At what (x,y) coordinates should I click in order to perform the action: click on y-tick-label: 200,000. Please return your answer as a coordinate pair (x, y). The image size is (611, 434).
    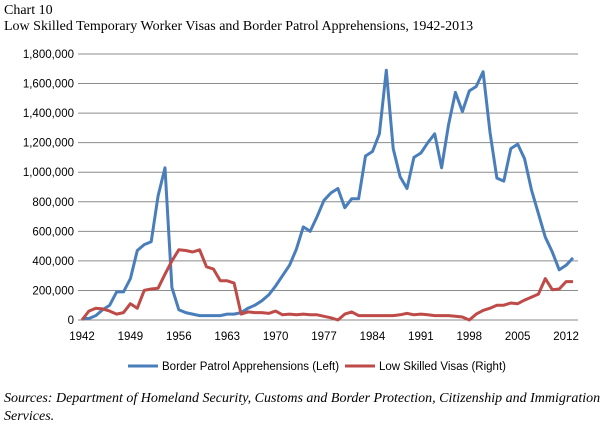
    Looking at the image, I should click on (53, 291).